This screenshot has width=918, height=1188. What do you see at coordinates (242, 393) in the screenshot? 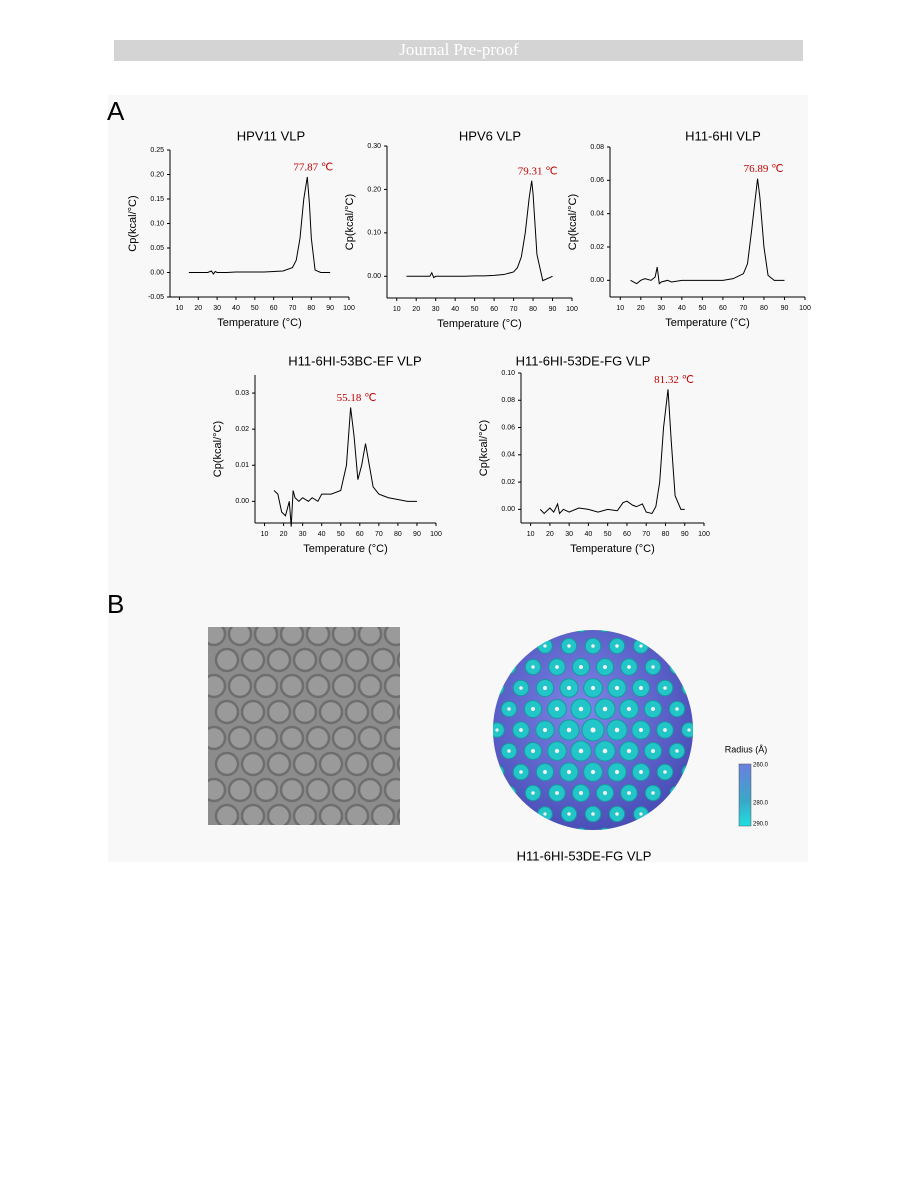
I see `y-tick-label: 0.03` at bounding box center [242, 393].